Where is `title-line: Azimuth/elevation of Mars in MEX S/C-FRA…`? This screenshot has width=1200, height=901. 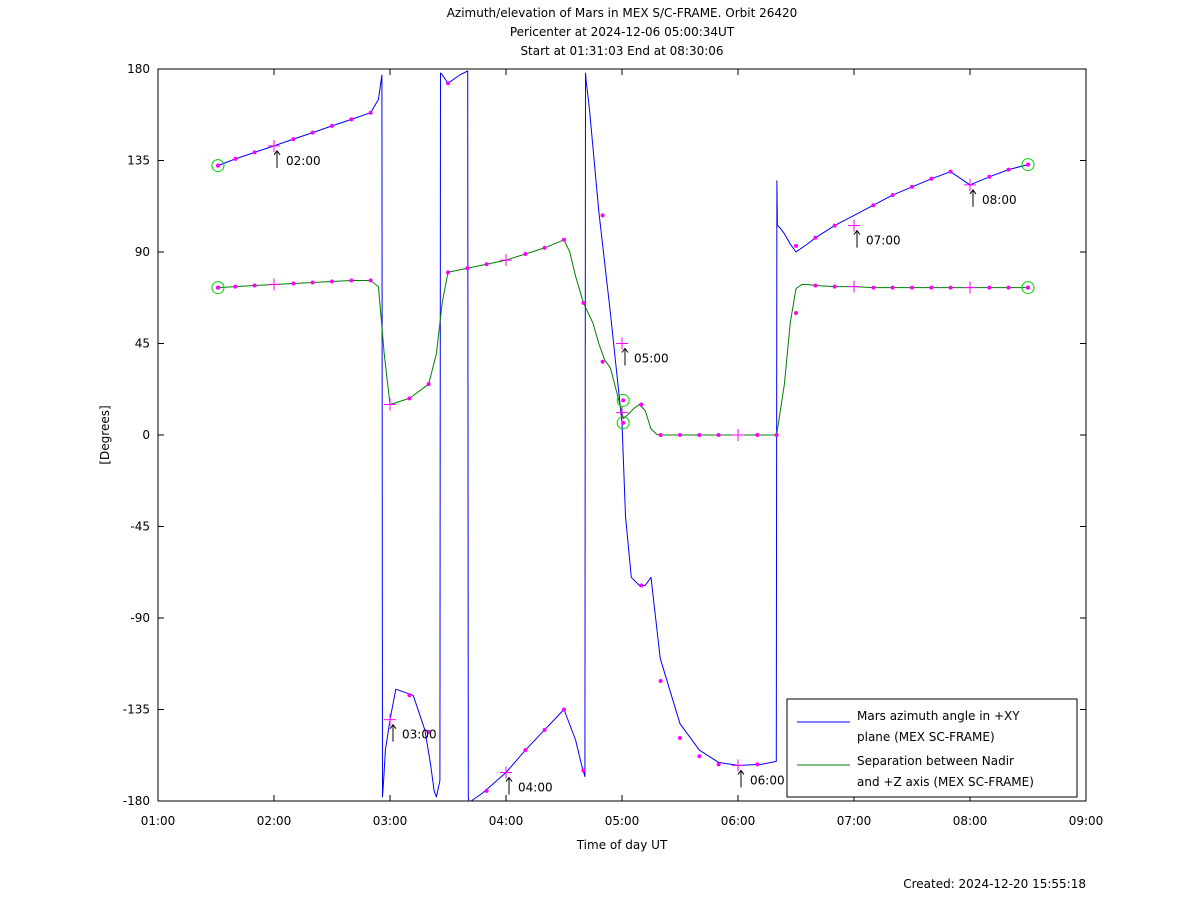 title-line: Azimuth/elevation of Mars in MEX S/C-FRA… is located at coordinates (622, 13).